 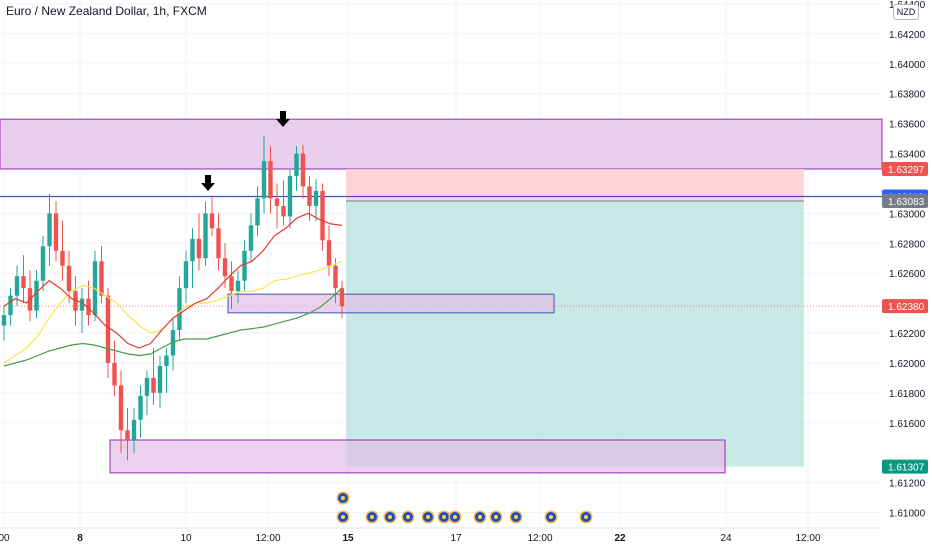 I want to click on price-tick-label: 1.62000, so click(x=907, y=364).